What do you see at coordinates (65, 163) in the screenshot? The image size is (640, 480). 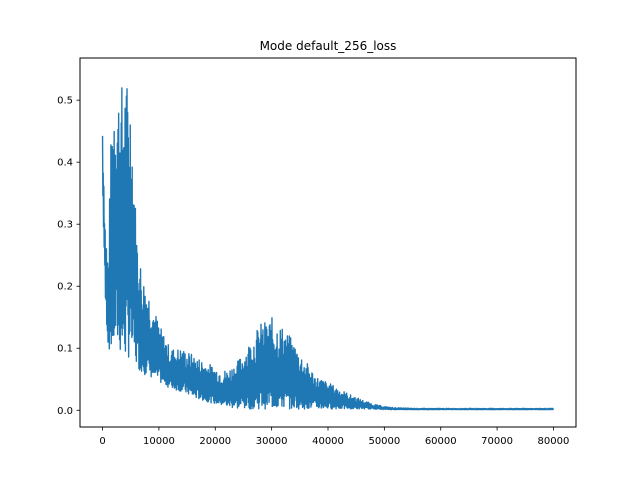 I see `y-tick-label: 0.4` at bounding box center [65, 163].